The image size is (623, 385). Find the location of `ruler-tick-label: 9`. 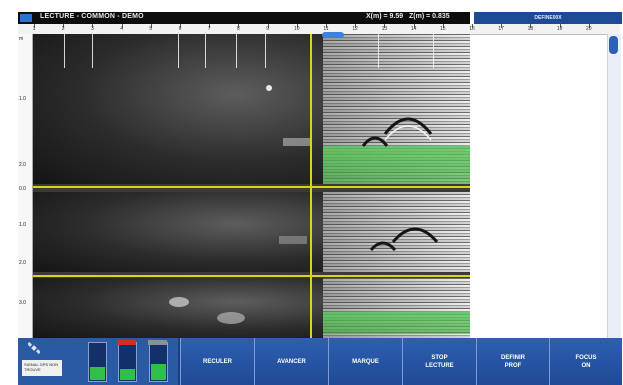

ruler-tick-label: 9 is located at coordinates (267, 29).